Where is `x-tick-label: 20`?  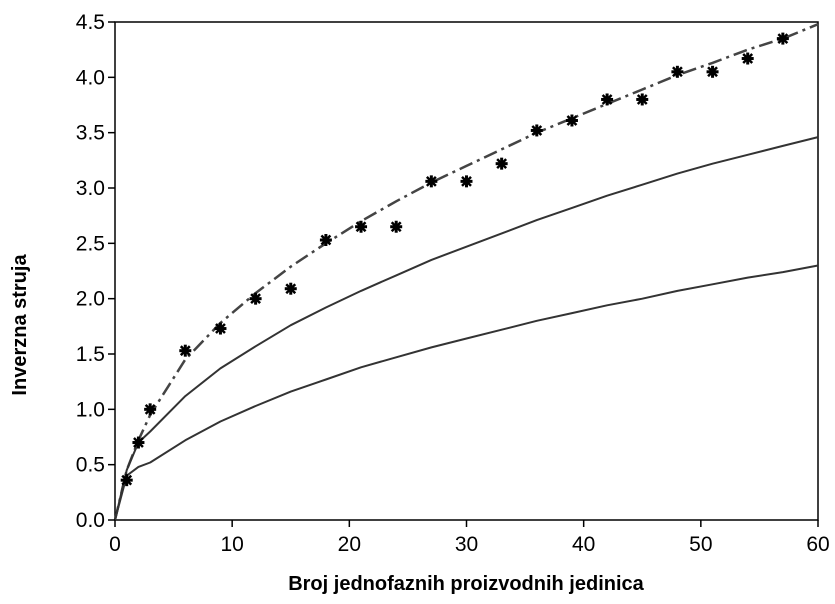 x-tick-label: 20 is located at coordinates (349, 544).